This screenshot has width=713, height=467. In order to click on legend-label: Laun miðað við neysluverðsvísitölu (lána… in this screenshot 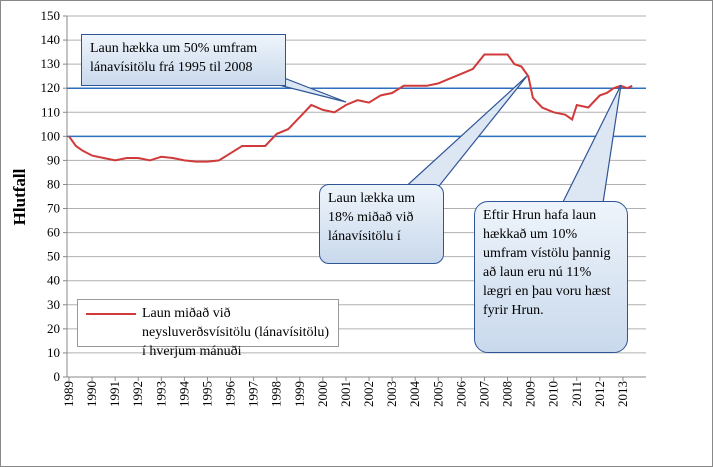, I will do `click(236, 332)`.